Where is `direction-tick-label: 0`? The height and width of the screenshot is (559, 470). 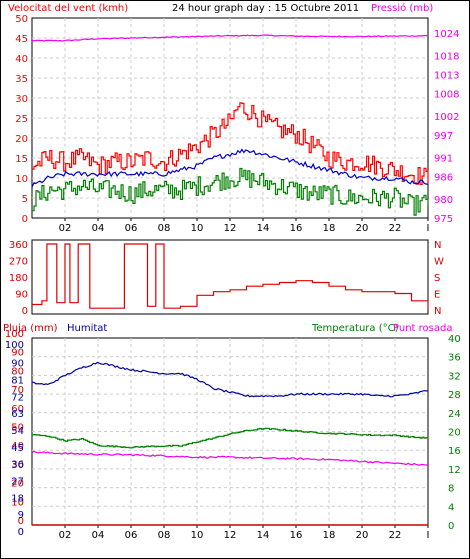
direction-tick-label: 0 is located at coordinates (25, 311).